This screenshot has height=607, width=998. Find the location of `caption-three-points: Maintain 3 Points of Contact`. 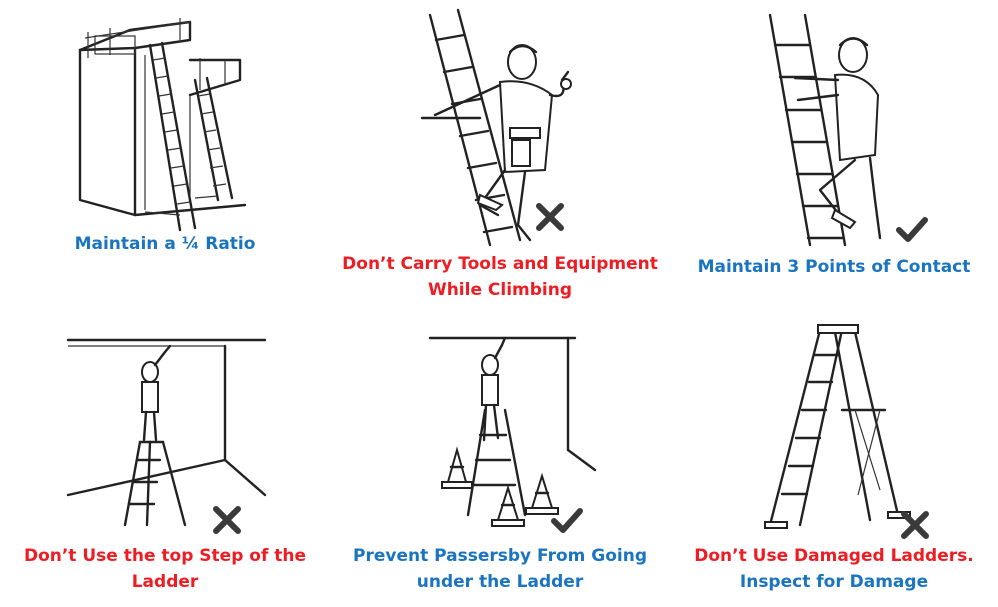

caption-three-points: Maintain 3 Points of Contact is located at coordinates (834, 267).